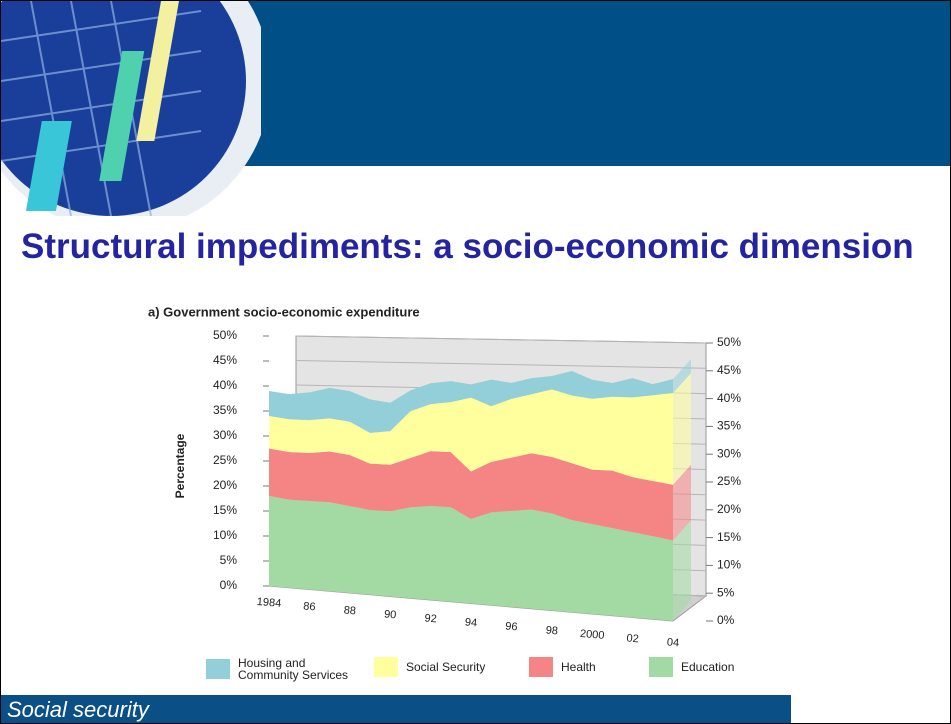 This screenshot has width=951, height=724. What do you see at coordinates (729, 509) in the screenshot?
I see `y2-tick-label: 20%` at bounding box center [729, 509].